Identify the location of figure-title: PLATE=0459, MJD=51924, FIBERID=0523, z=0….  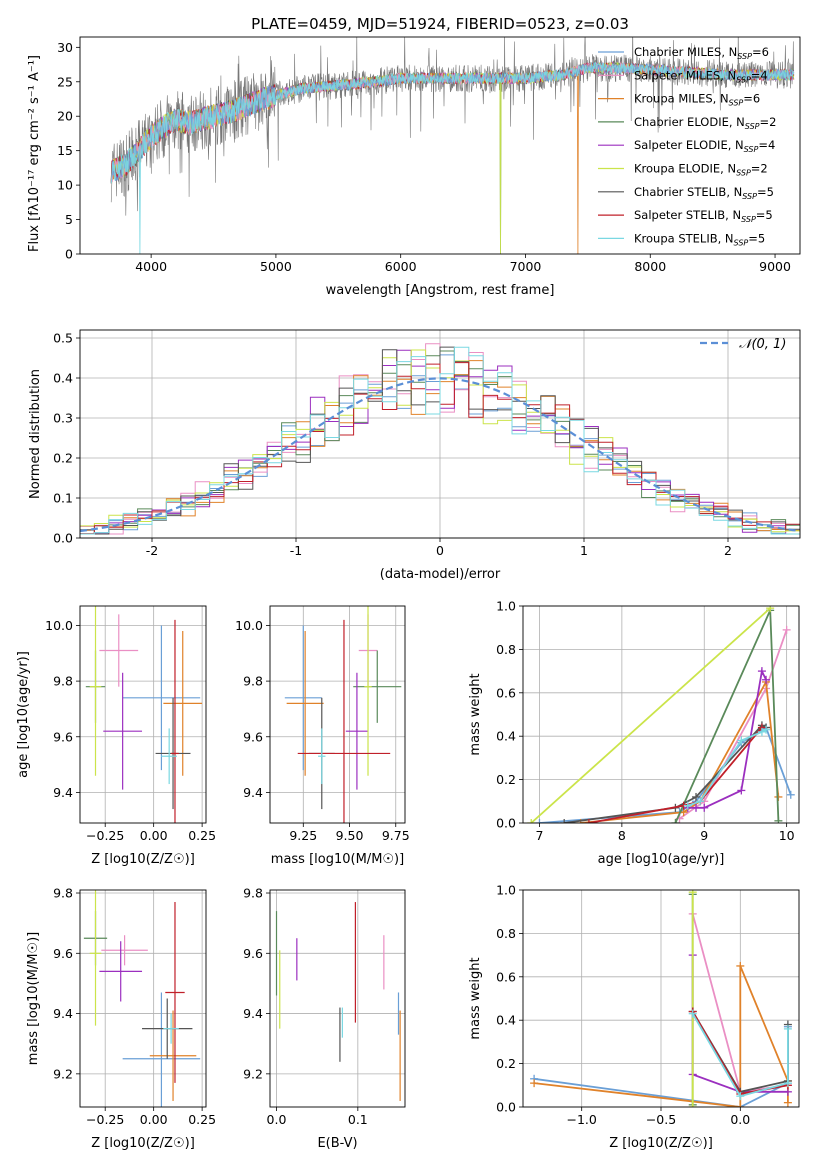
(440, 24).